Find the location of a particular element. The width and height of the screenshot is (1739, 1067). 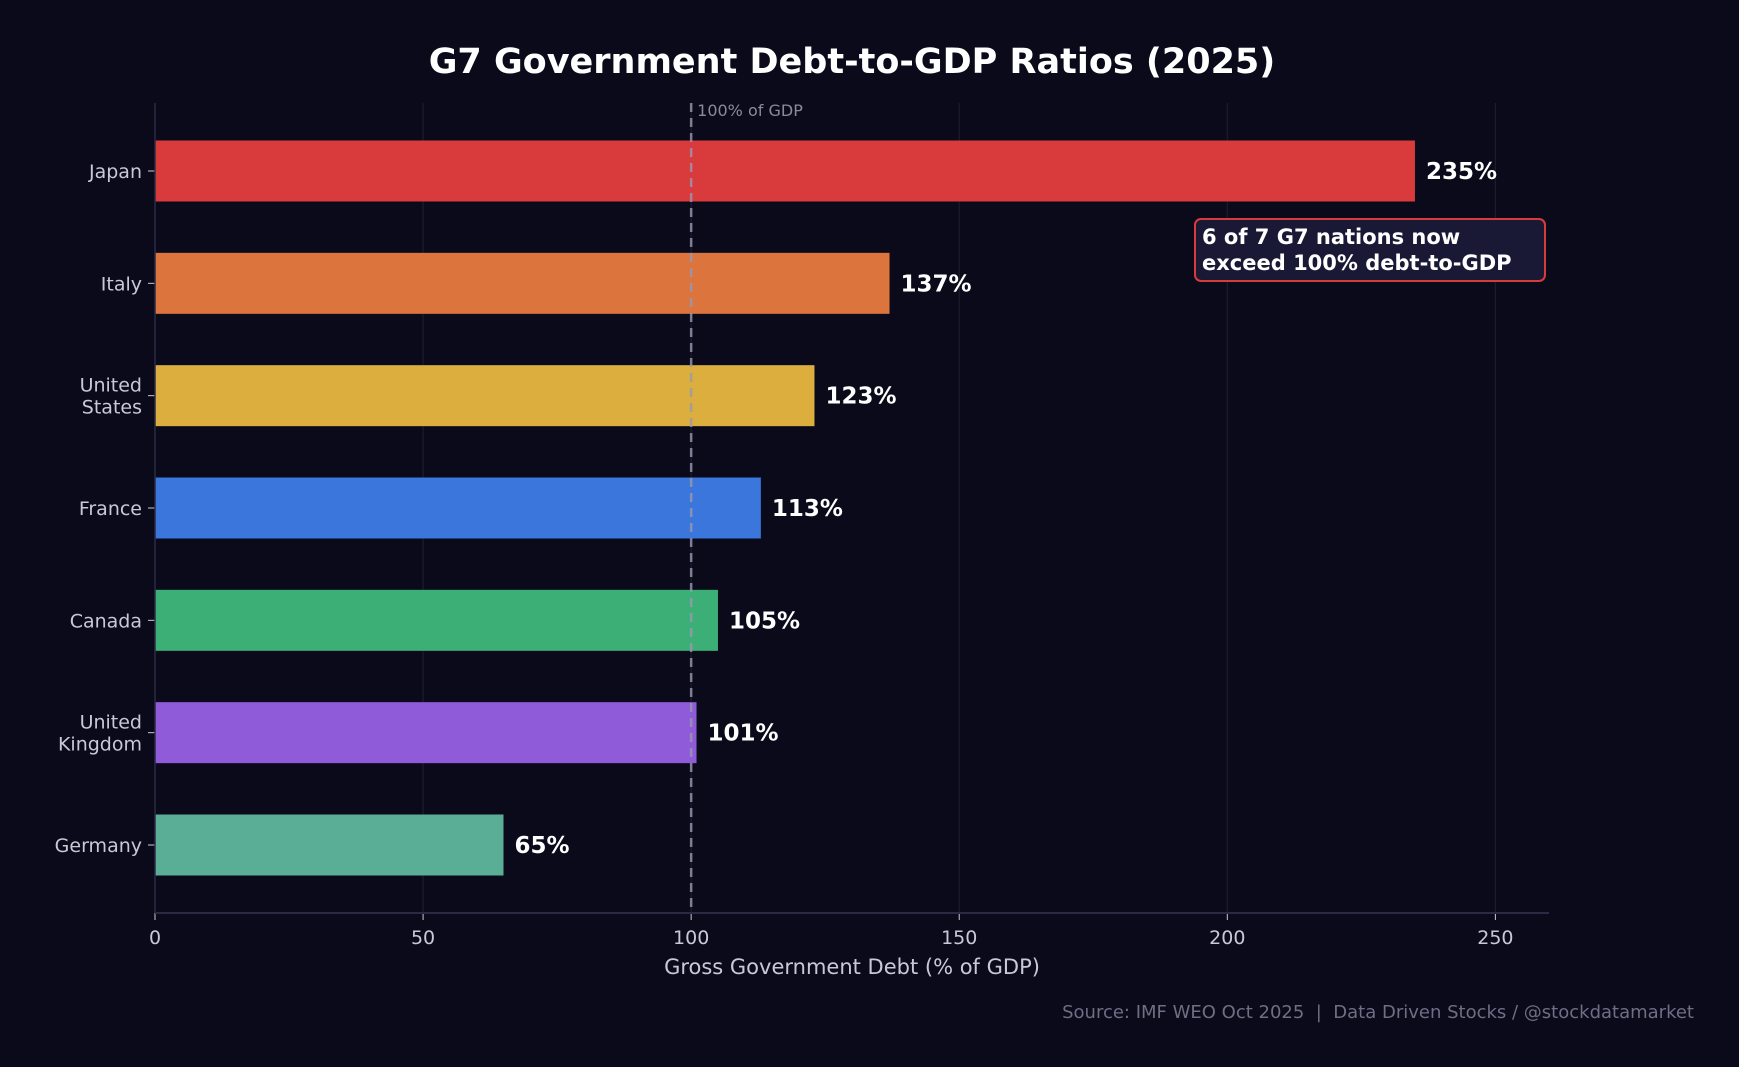

value-label: 235% is located at coordinates (1461, 172).